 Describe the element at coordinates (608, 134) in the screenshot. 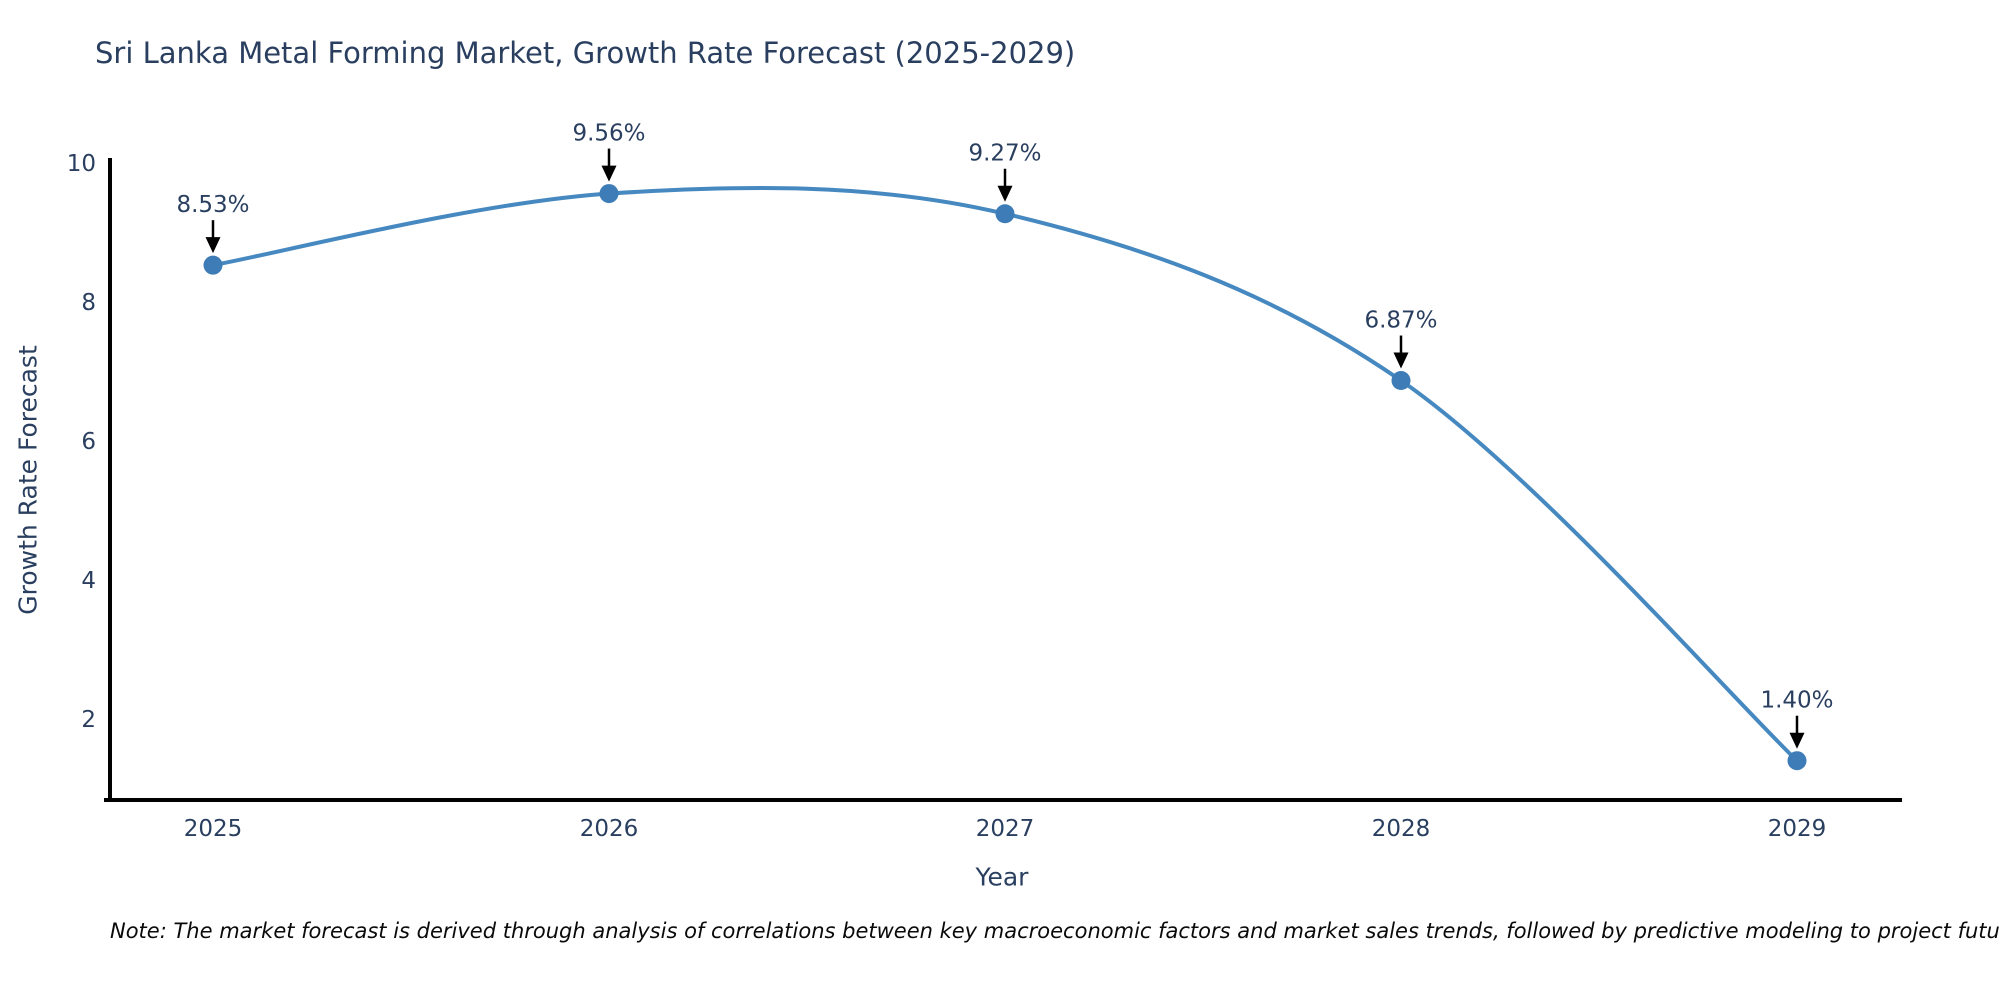

I see `point-value-label: 9.56%` at that location.